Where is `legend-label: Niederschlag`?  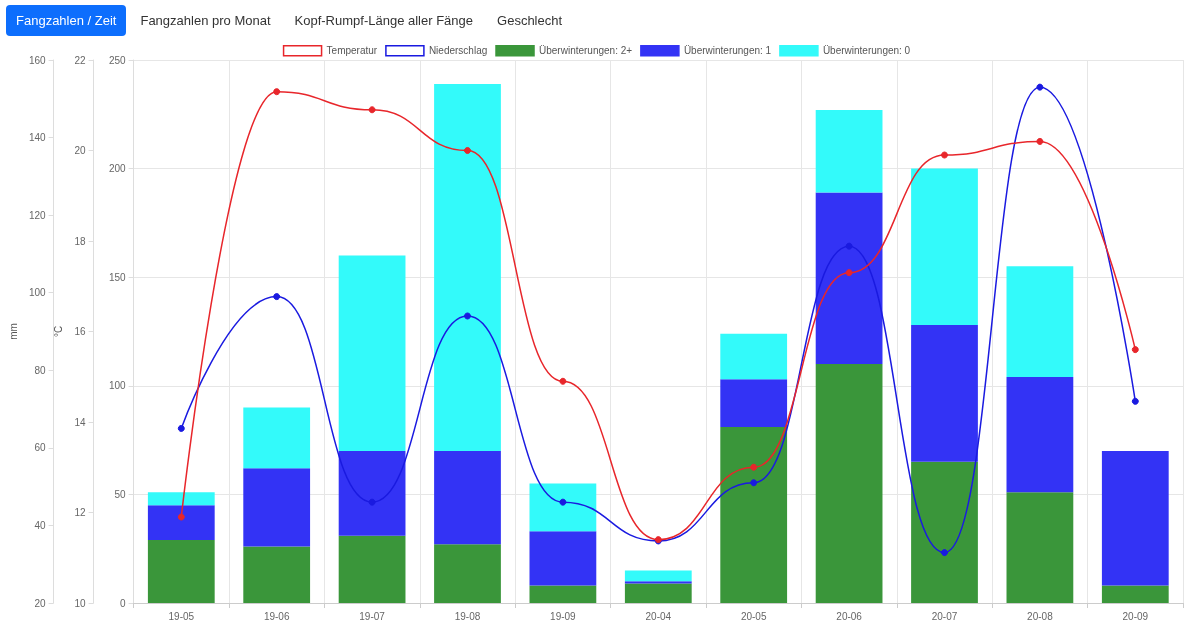
legend-label: Niederschlag is located at coordinates (458, 51).